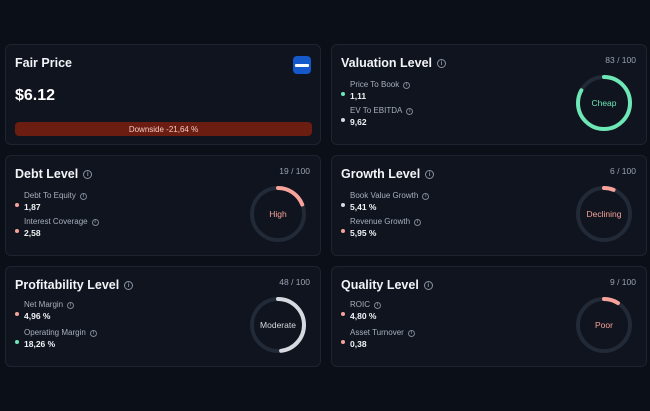  What do you see at coordinates (55, 195) in the screenshot?
I see `metric-label: Debt To Equity i` at bounding box center [55, 195].